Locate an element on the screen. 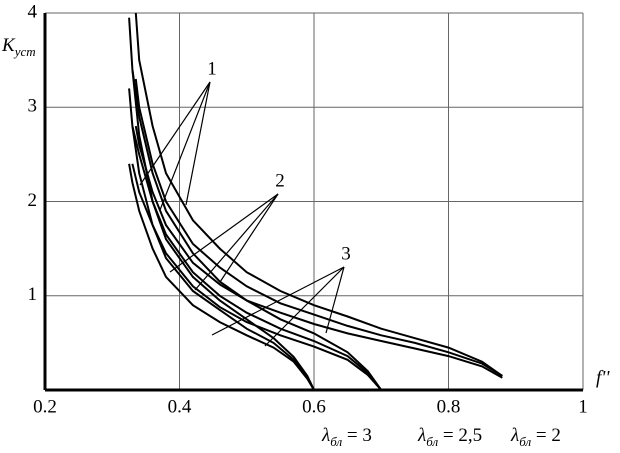  lambda-label: λбл = 2 is located at coordinates (535, 437).